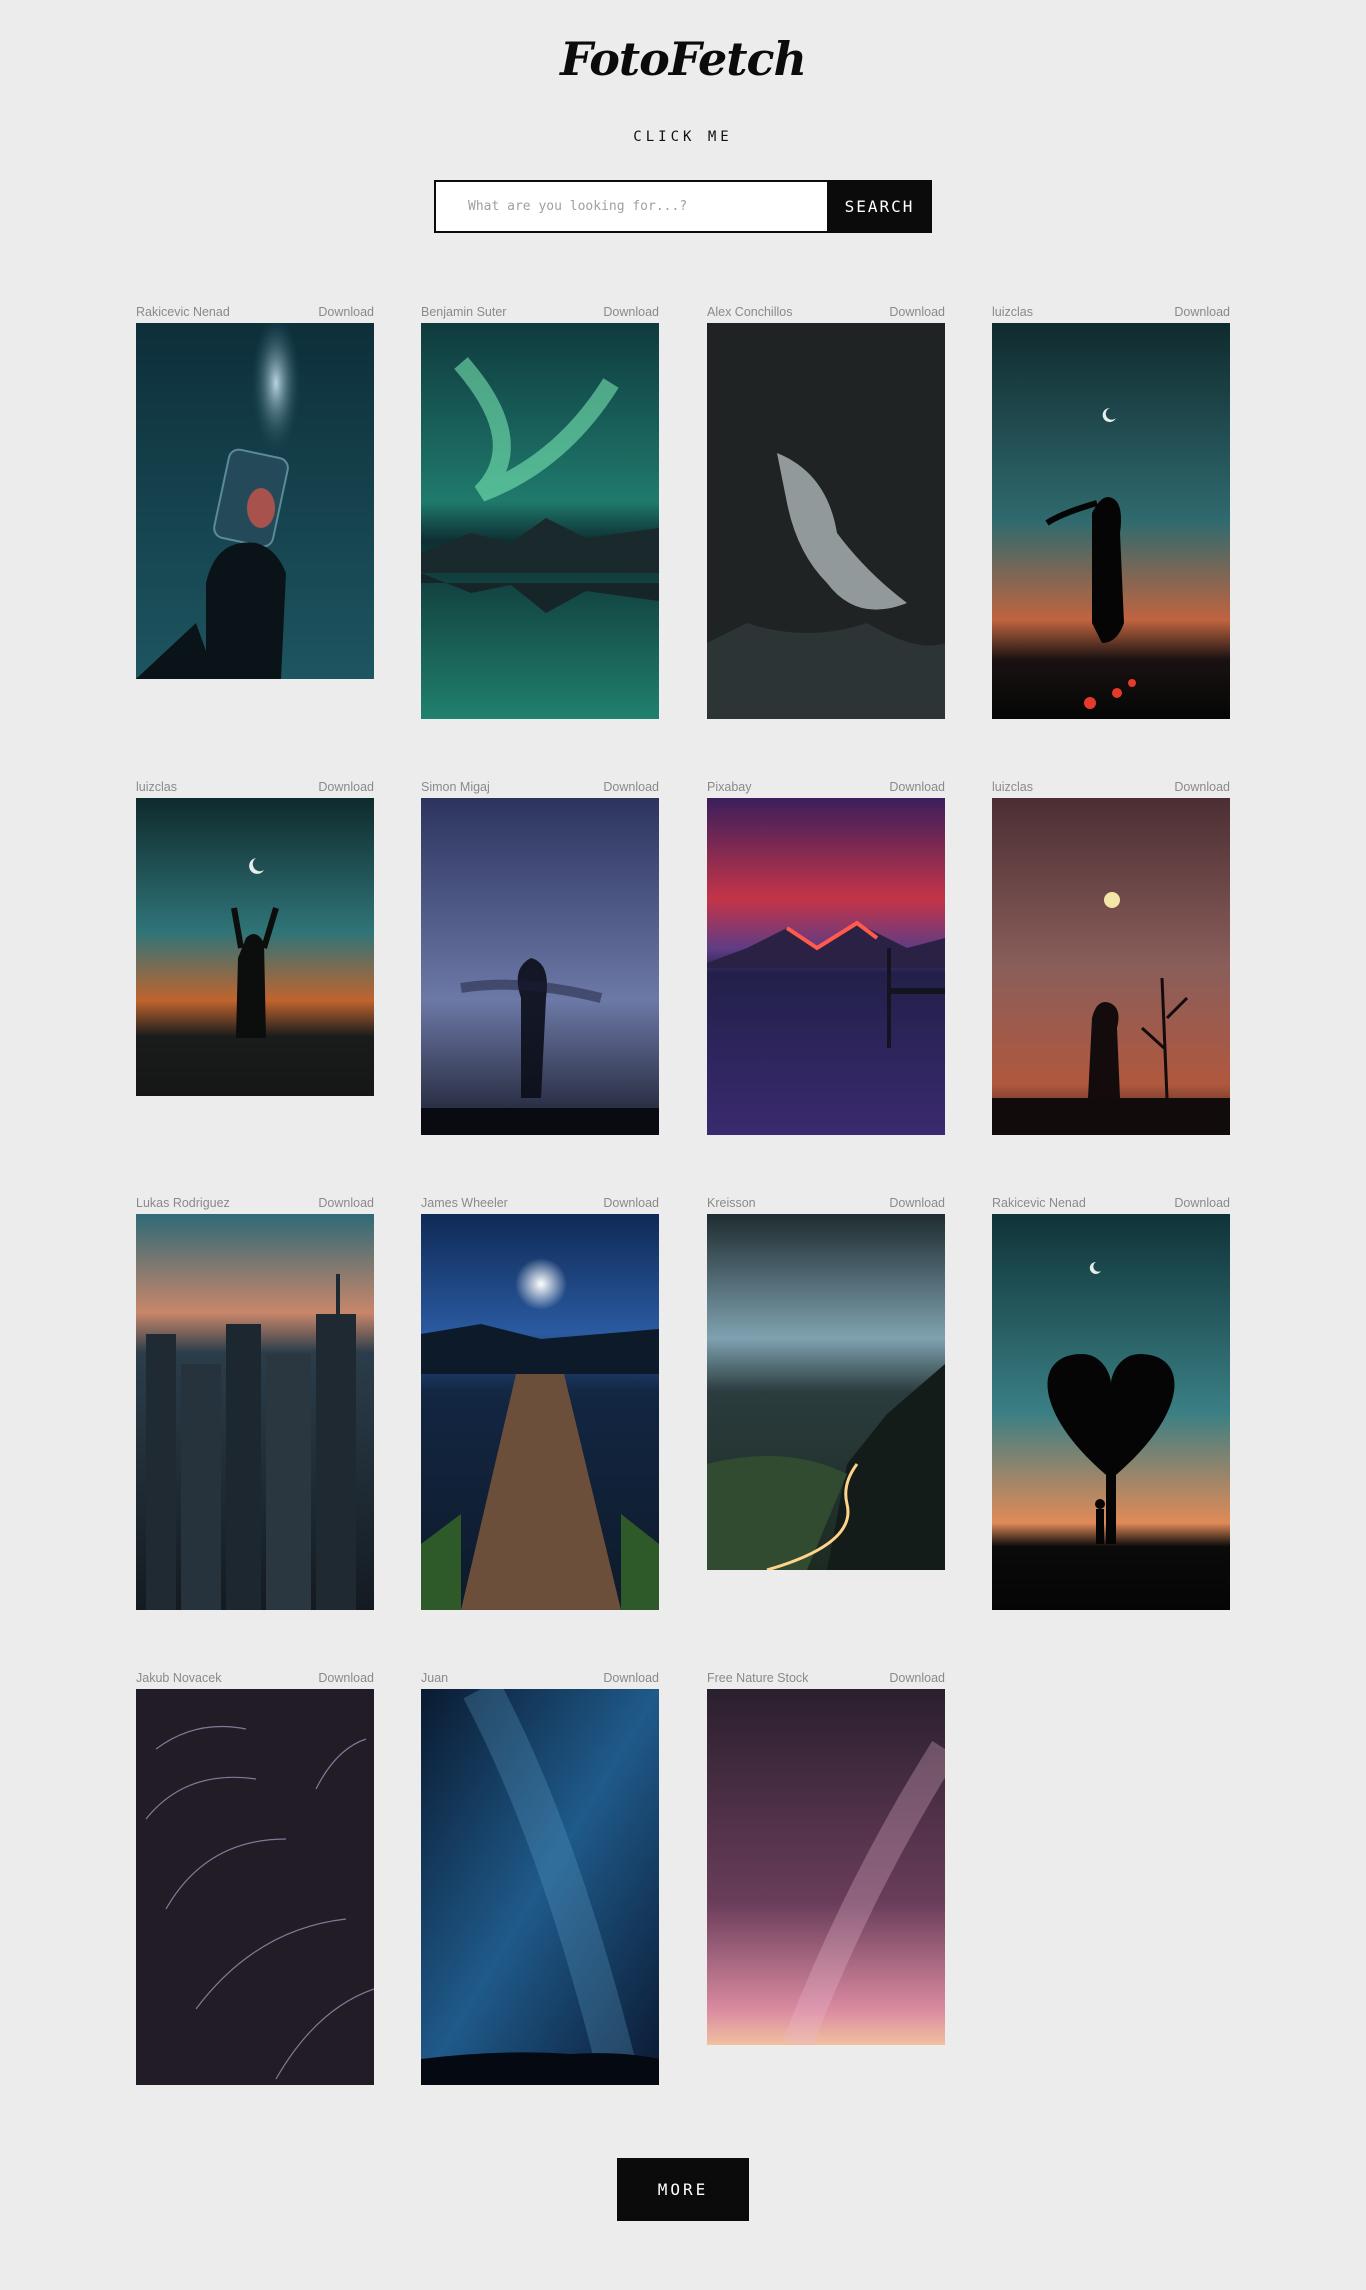 The width and height of the screenshot is (1366, 2290). I want to click on more-button: MORE, so click(683, 2189).